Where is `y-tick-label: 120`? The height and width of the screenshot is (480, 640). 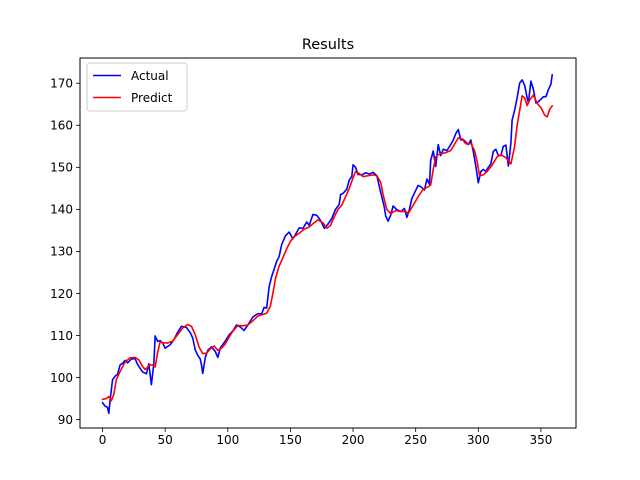
y-tick-label: 120 is located at coordinates (61, 294).